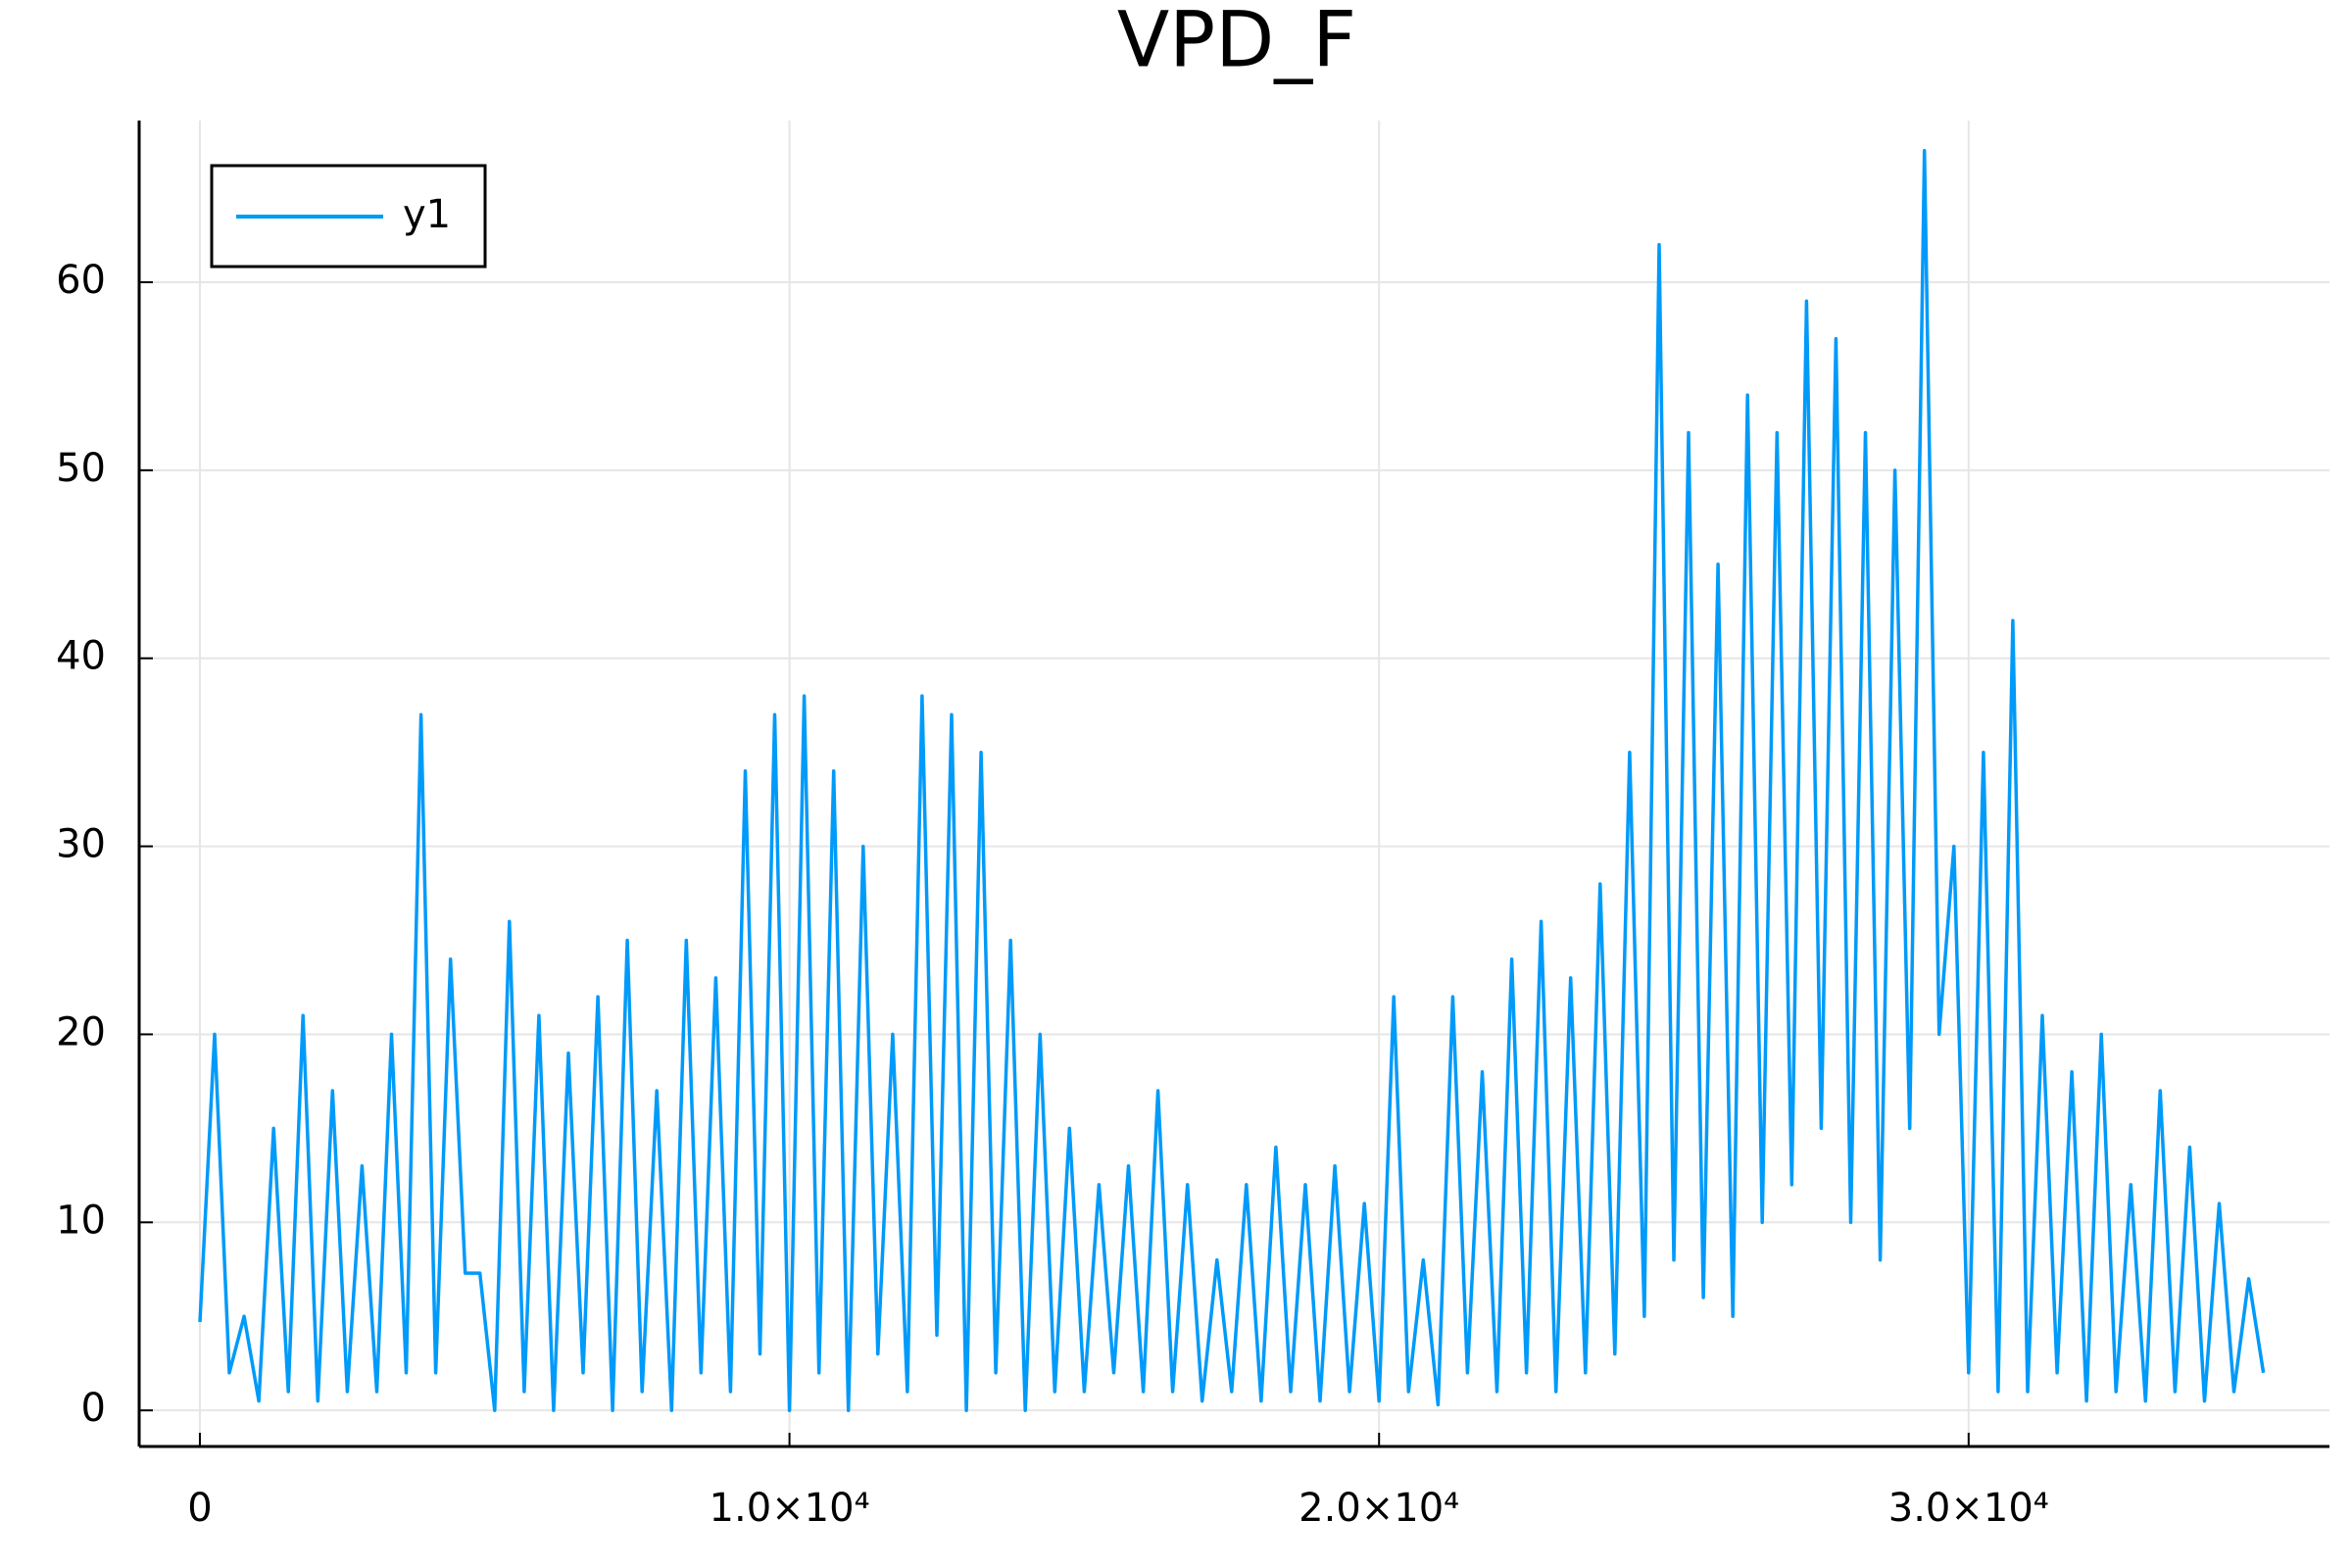  I want to click on x-tick-label: 2.0×10⁴, so click(1378, 1508).